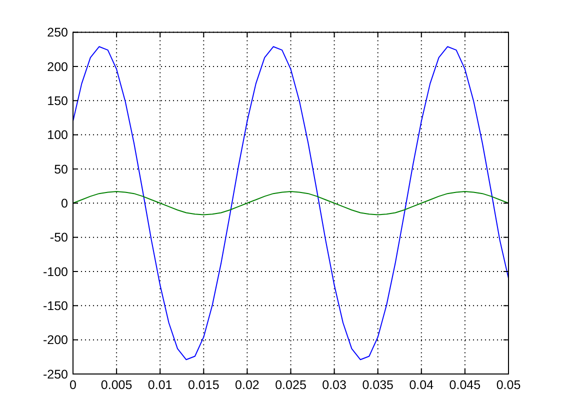 Image resolution: width=561 pixels, height=420 pixels. What do you see at coordinates (204, 385) in the screenshot?
I see `x-tick-label: 0.015` at bounding box center [204, 385].